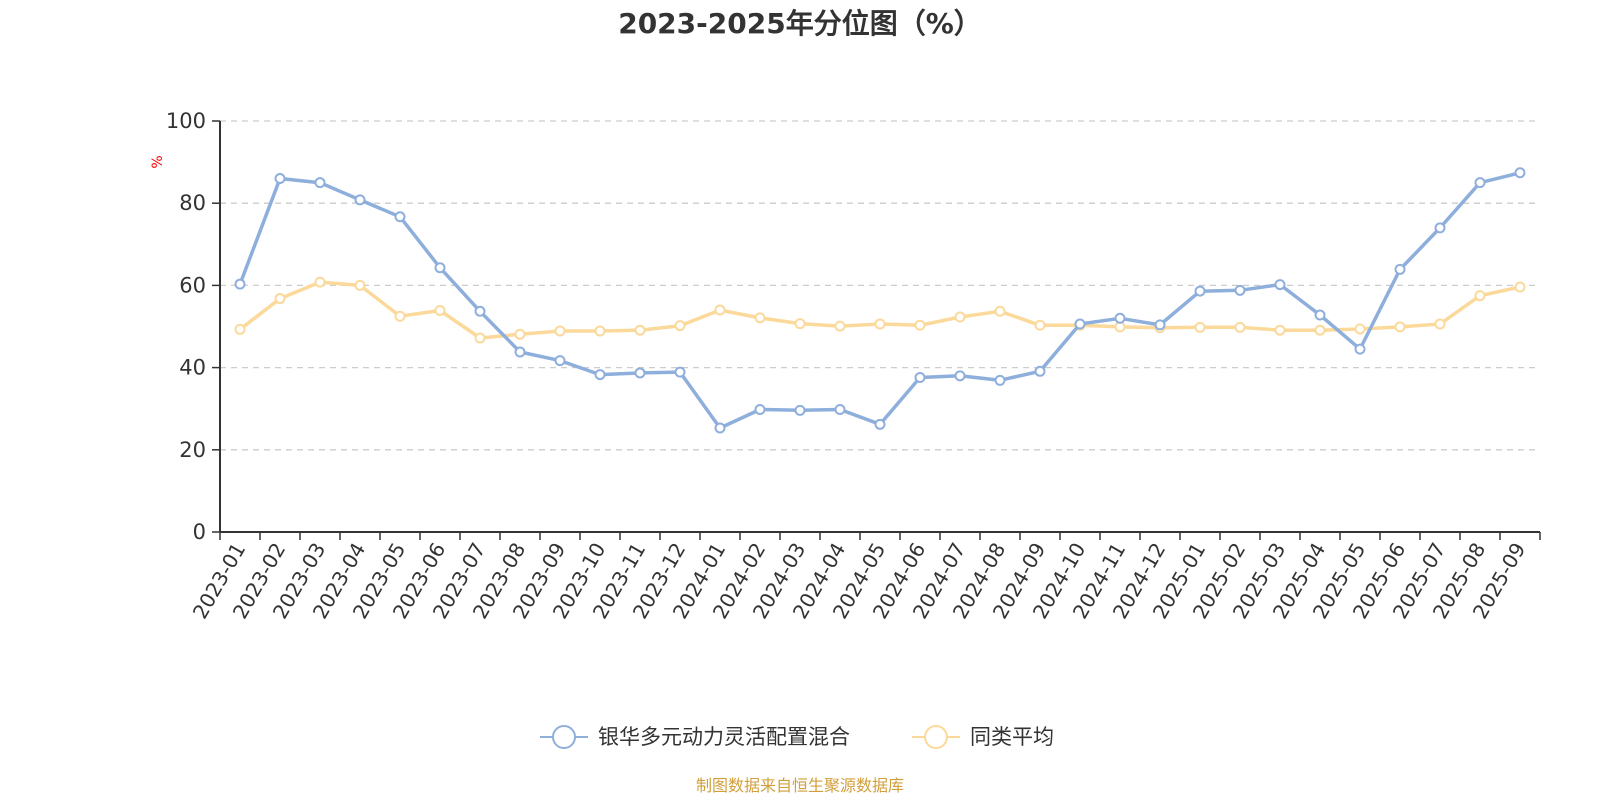 The height and width of the screenshot is (800, 1600). What do you see at coordinates (199, 532) in the screenshot?
I see `y-tick-label: 0` at bounding box center [199, 532].